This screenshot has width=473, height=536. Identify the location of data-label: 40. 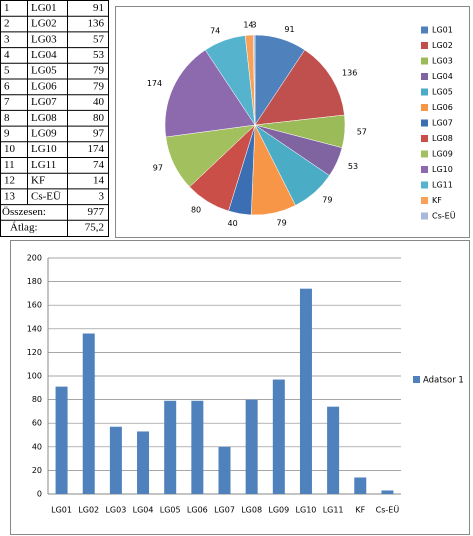
(233, 223).